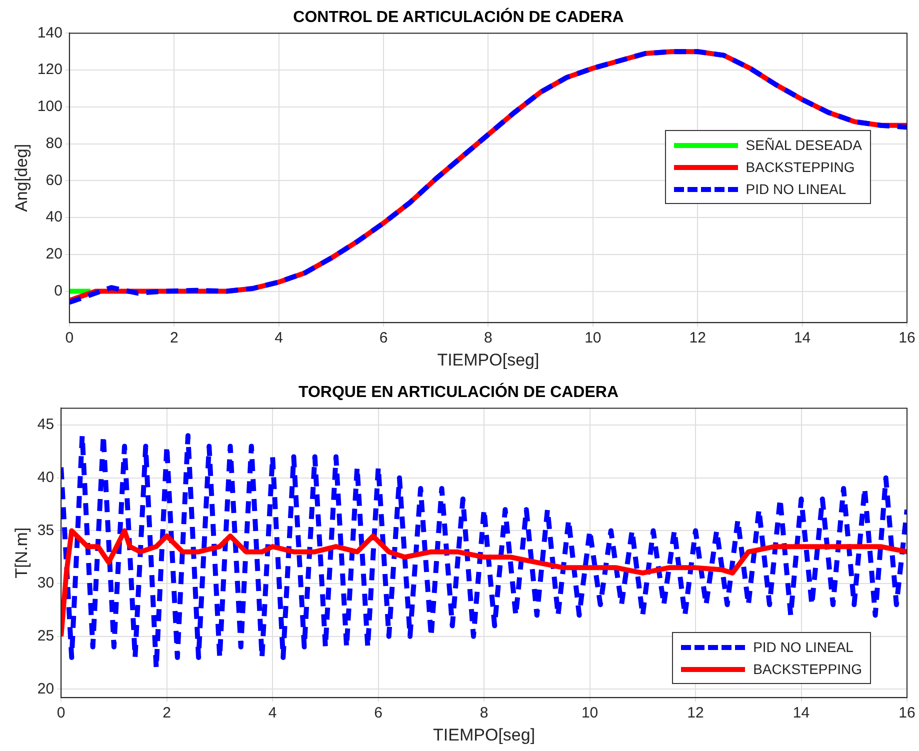 The width and height of the screenshot is (919, 751). Describe the element at coordinates (49, 107) in the screenshot. I see `y-tick-label: 100` at that location.